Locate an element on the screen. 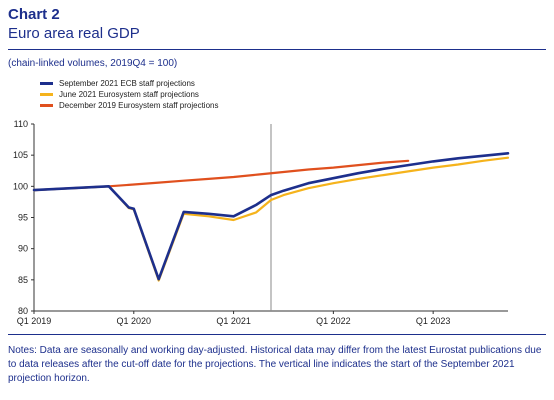  legend-item-june-2021: June 2021 Eurosystem staff projections is located at coordinates (129, 94).